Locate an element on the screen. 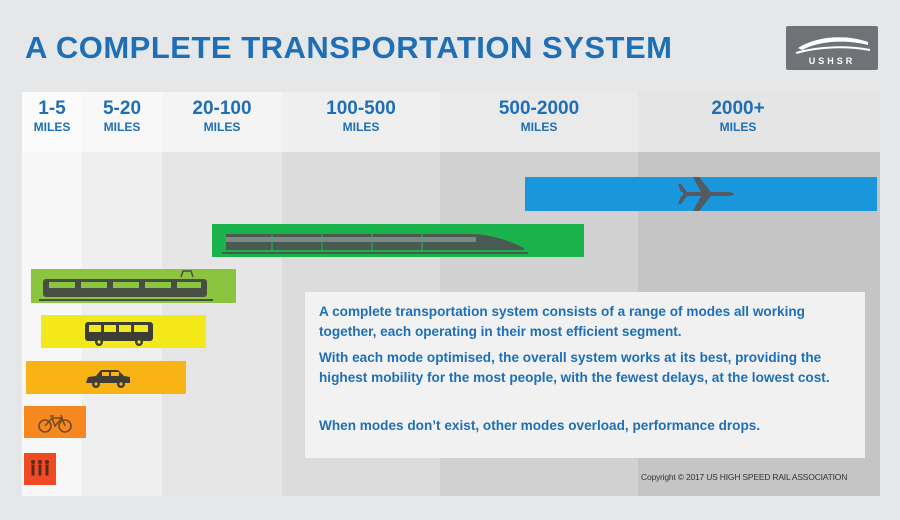 This screenshot has width=900, height=520. zone-label: 500-2000 MILES is located at coordinates (539, 115).